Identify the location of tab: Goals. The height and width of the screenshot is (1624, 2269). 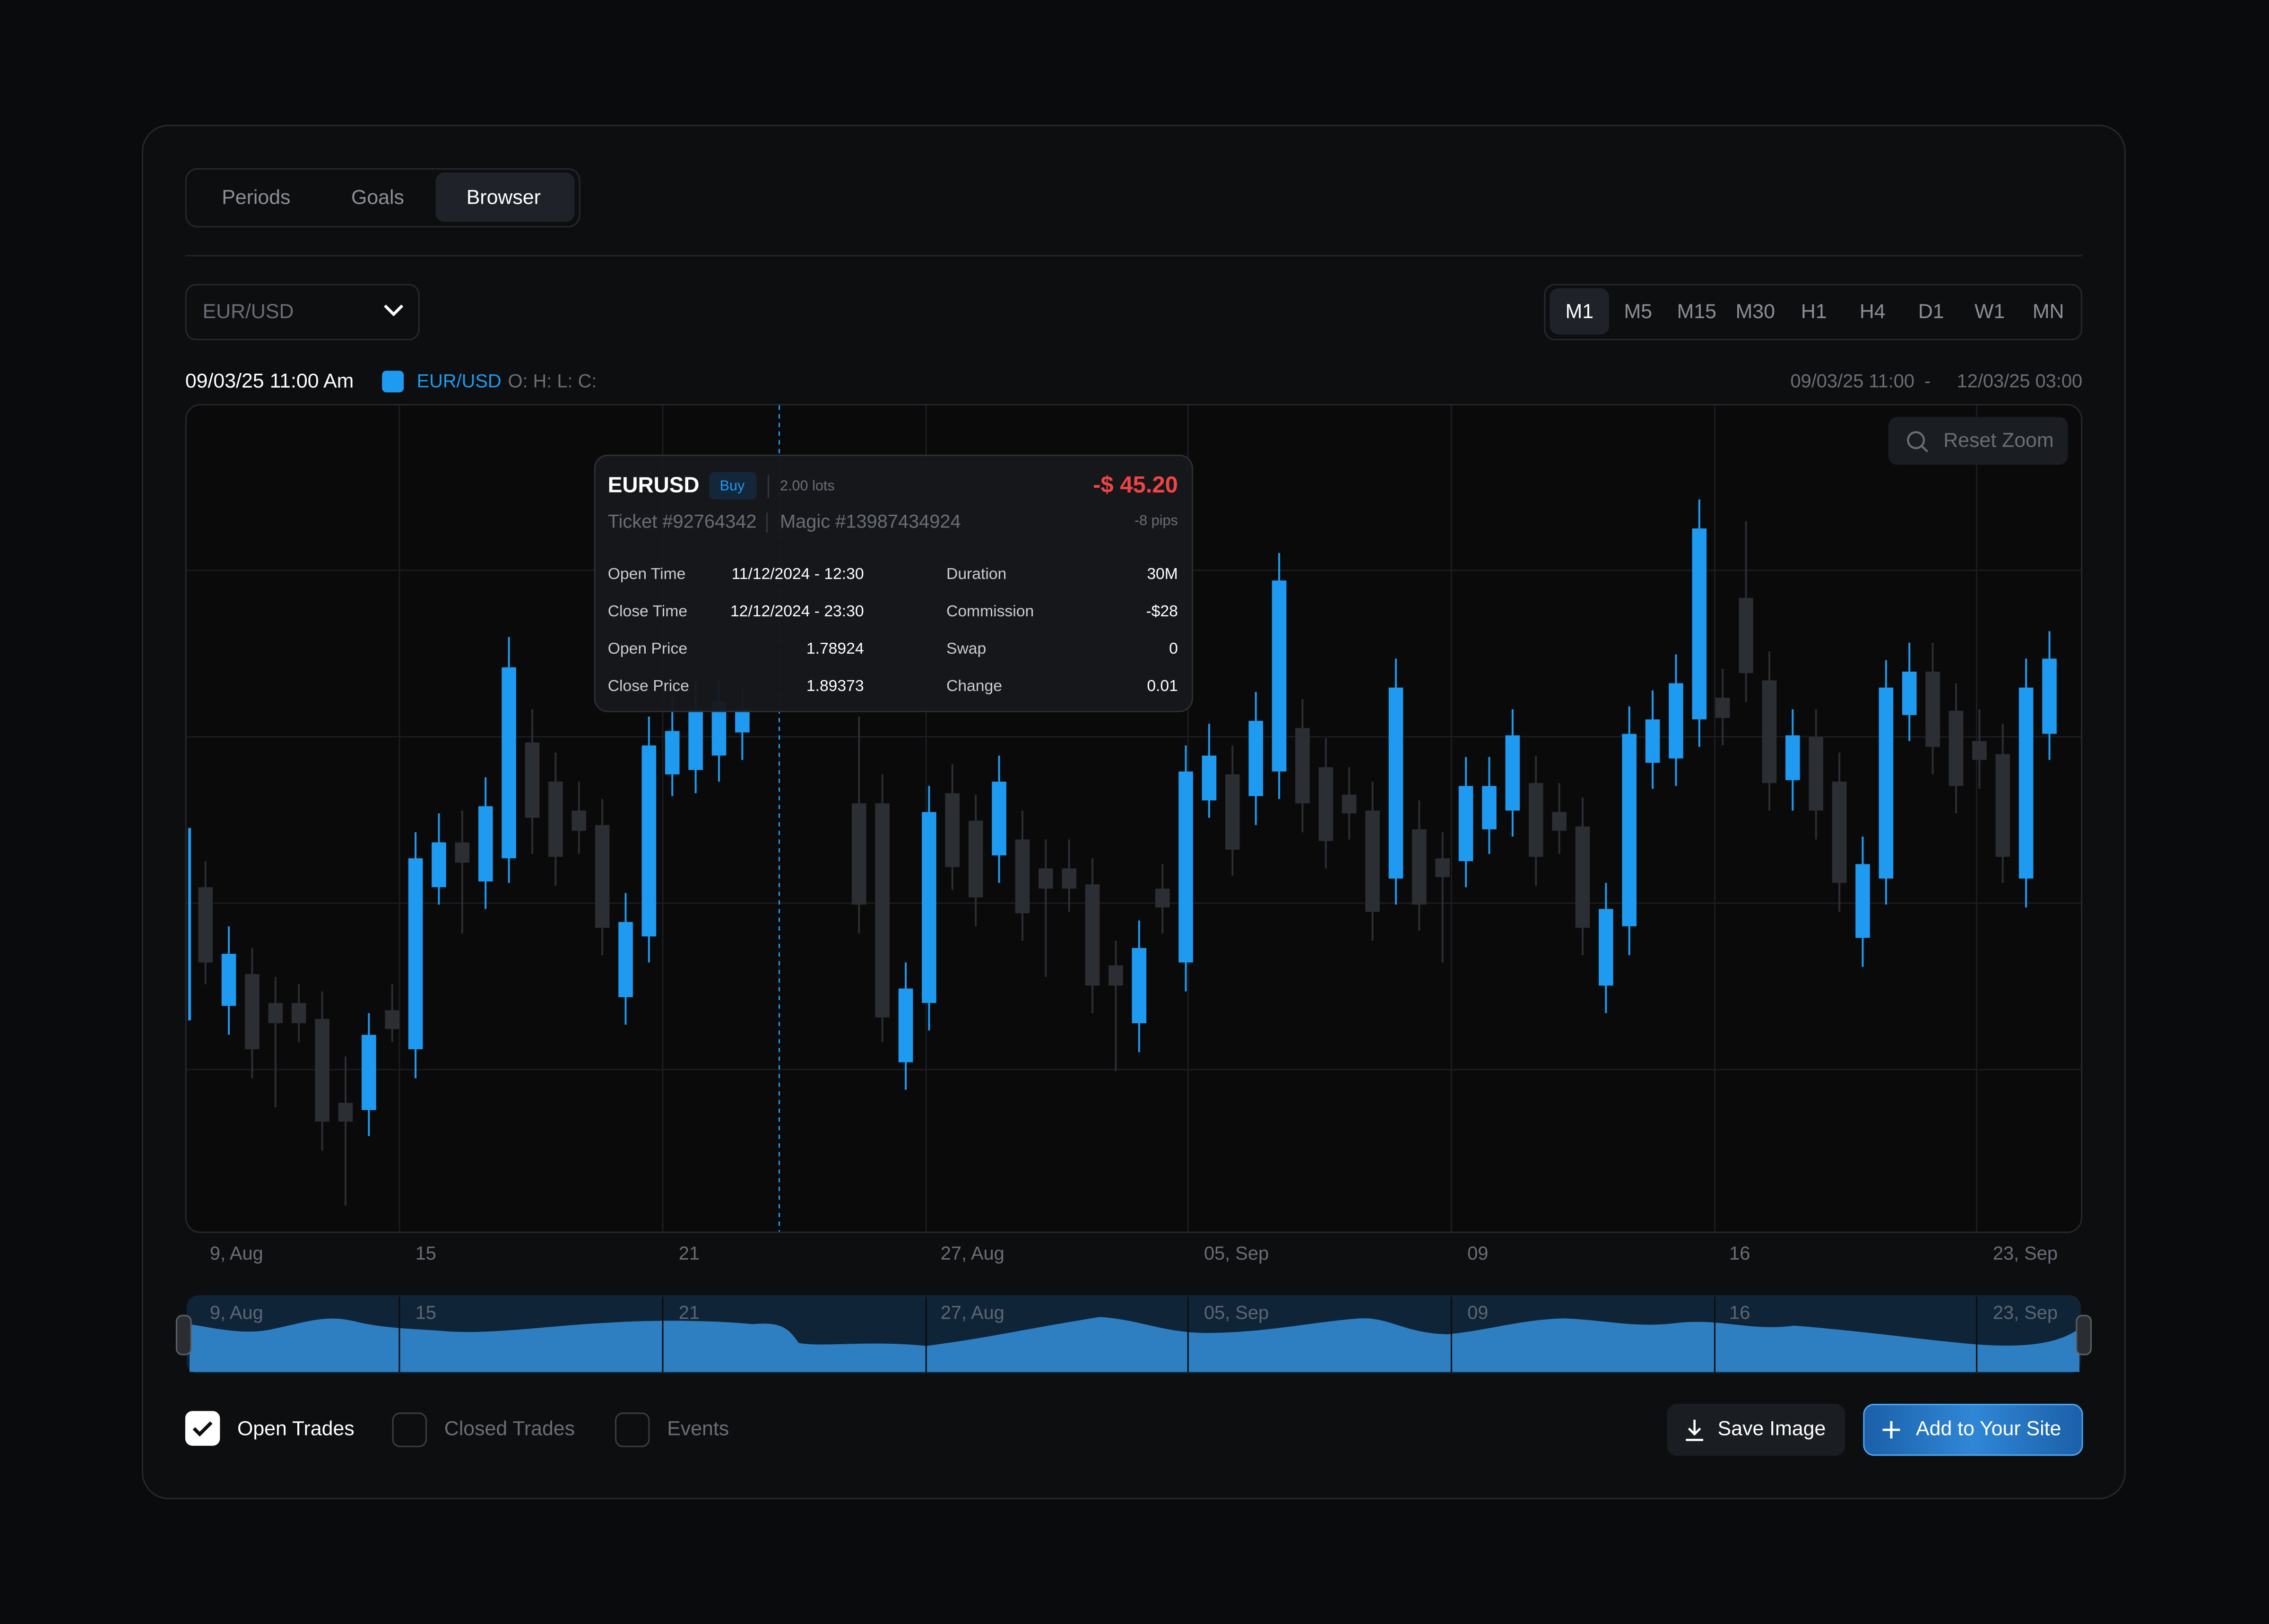
(378, 197).